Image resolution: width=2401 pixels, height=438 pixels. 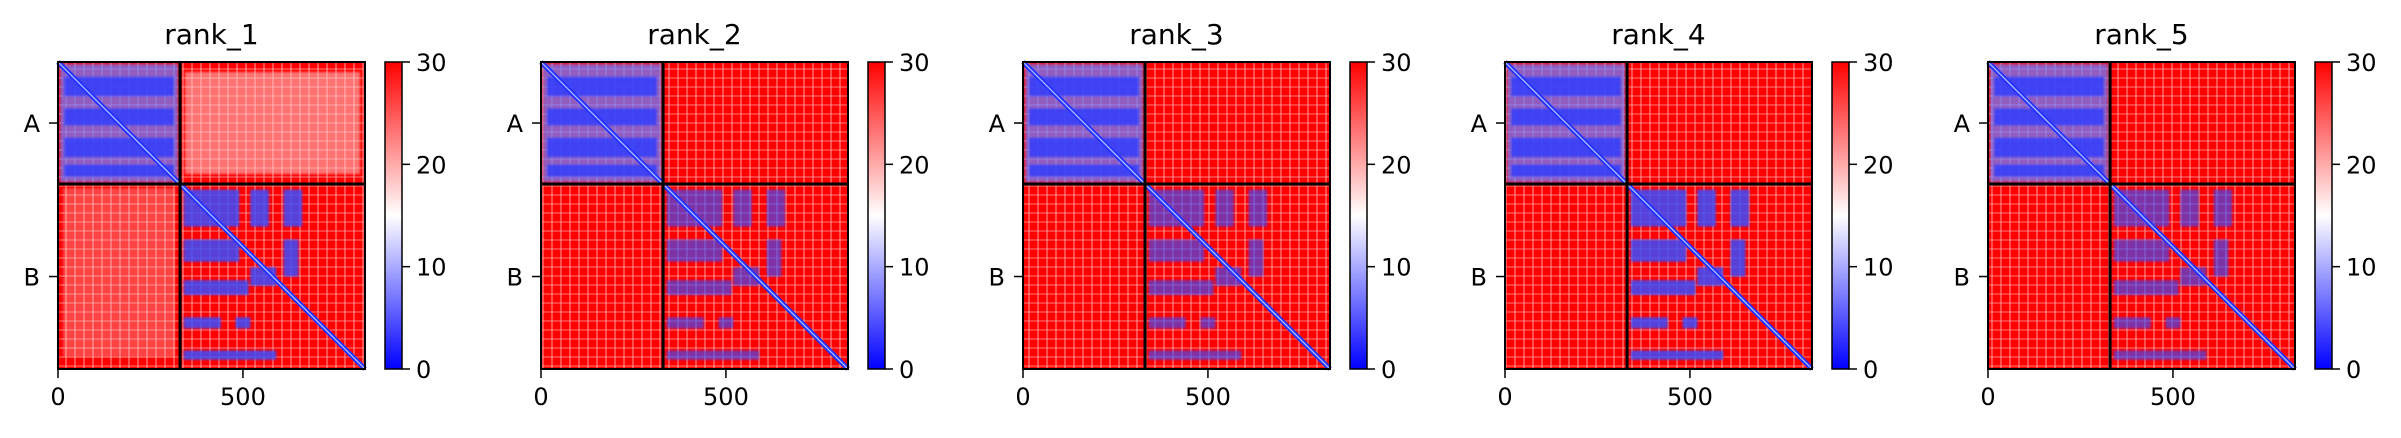 I want to click on panel-title: rank_5, so click(x=2141, y=34).